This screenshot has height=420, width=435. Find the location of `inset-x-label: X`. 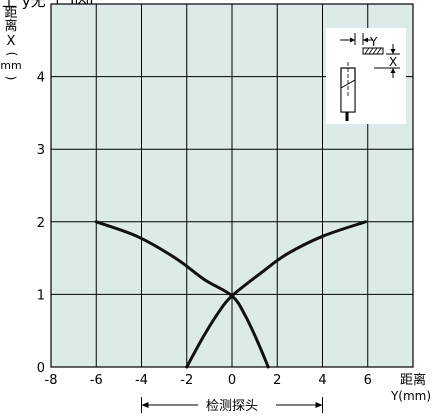

inset-x-label: X is located at coordinates (393, 62).